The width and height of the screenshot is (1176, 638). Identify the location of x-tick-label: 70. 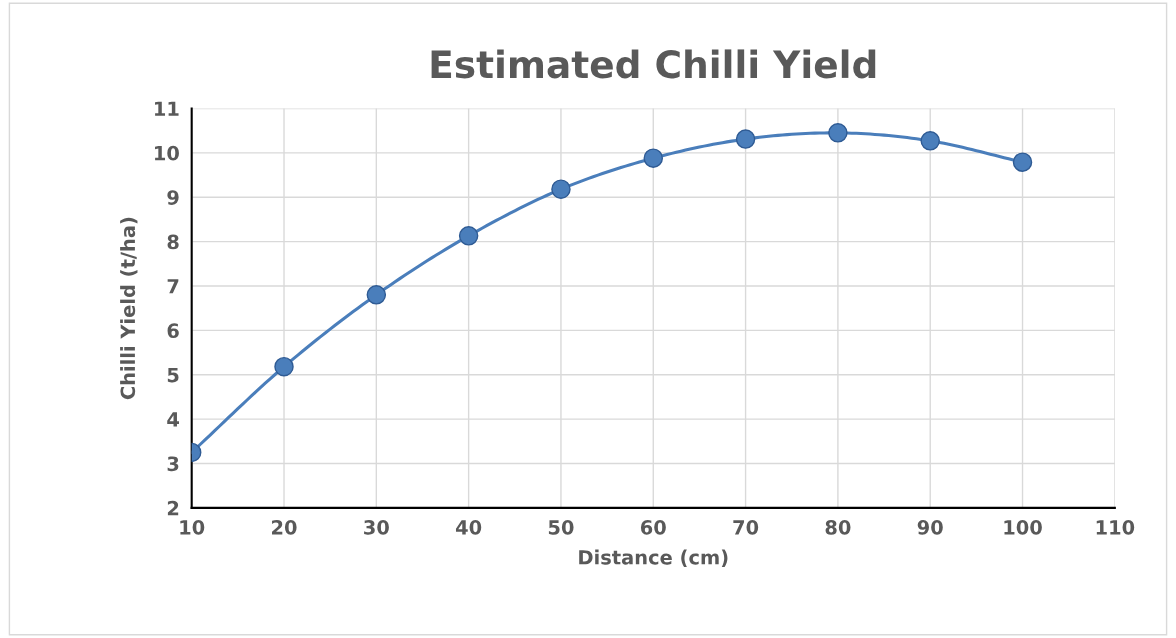
(746, 527).